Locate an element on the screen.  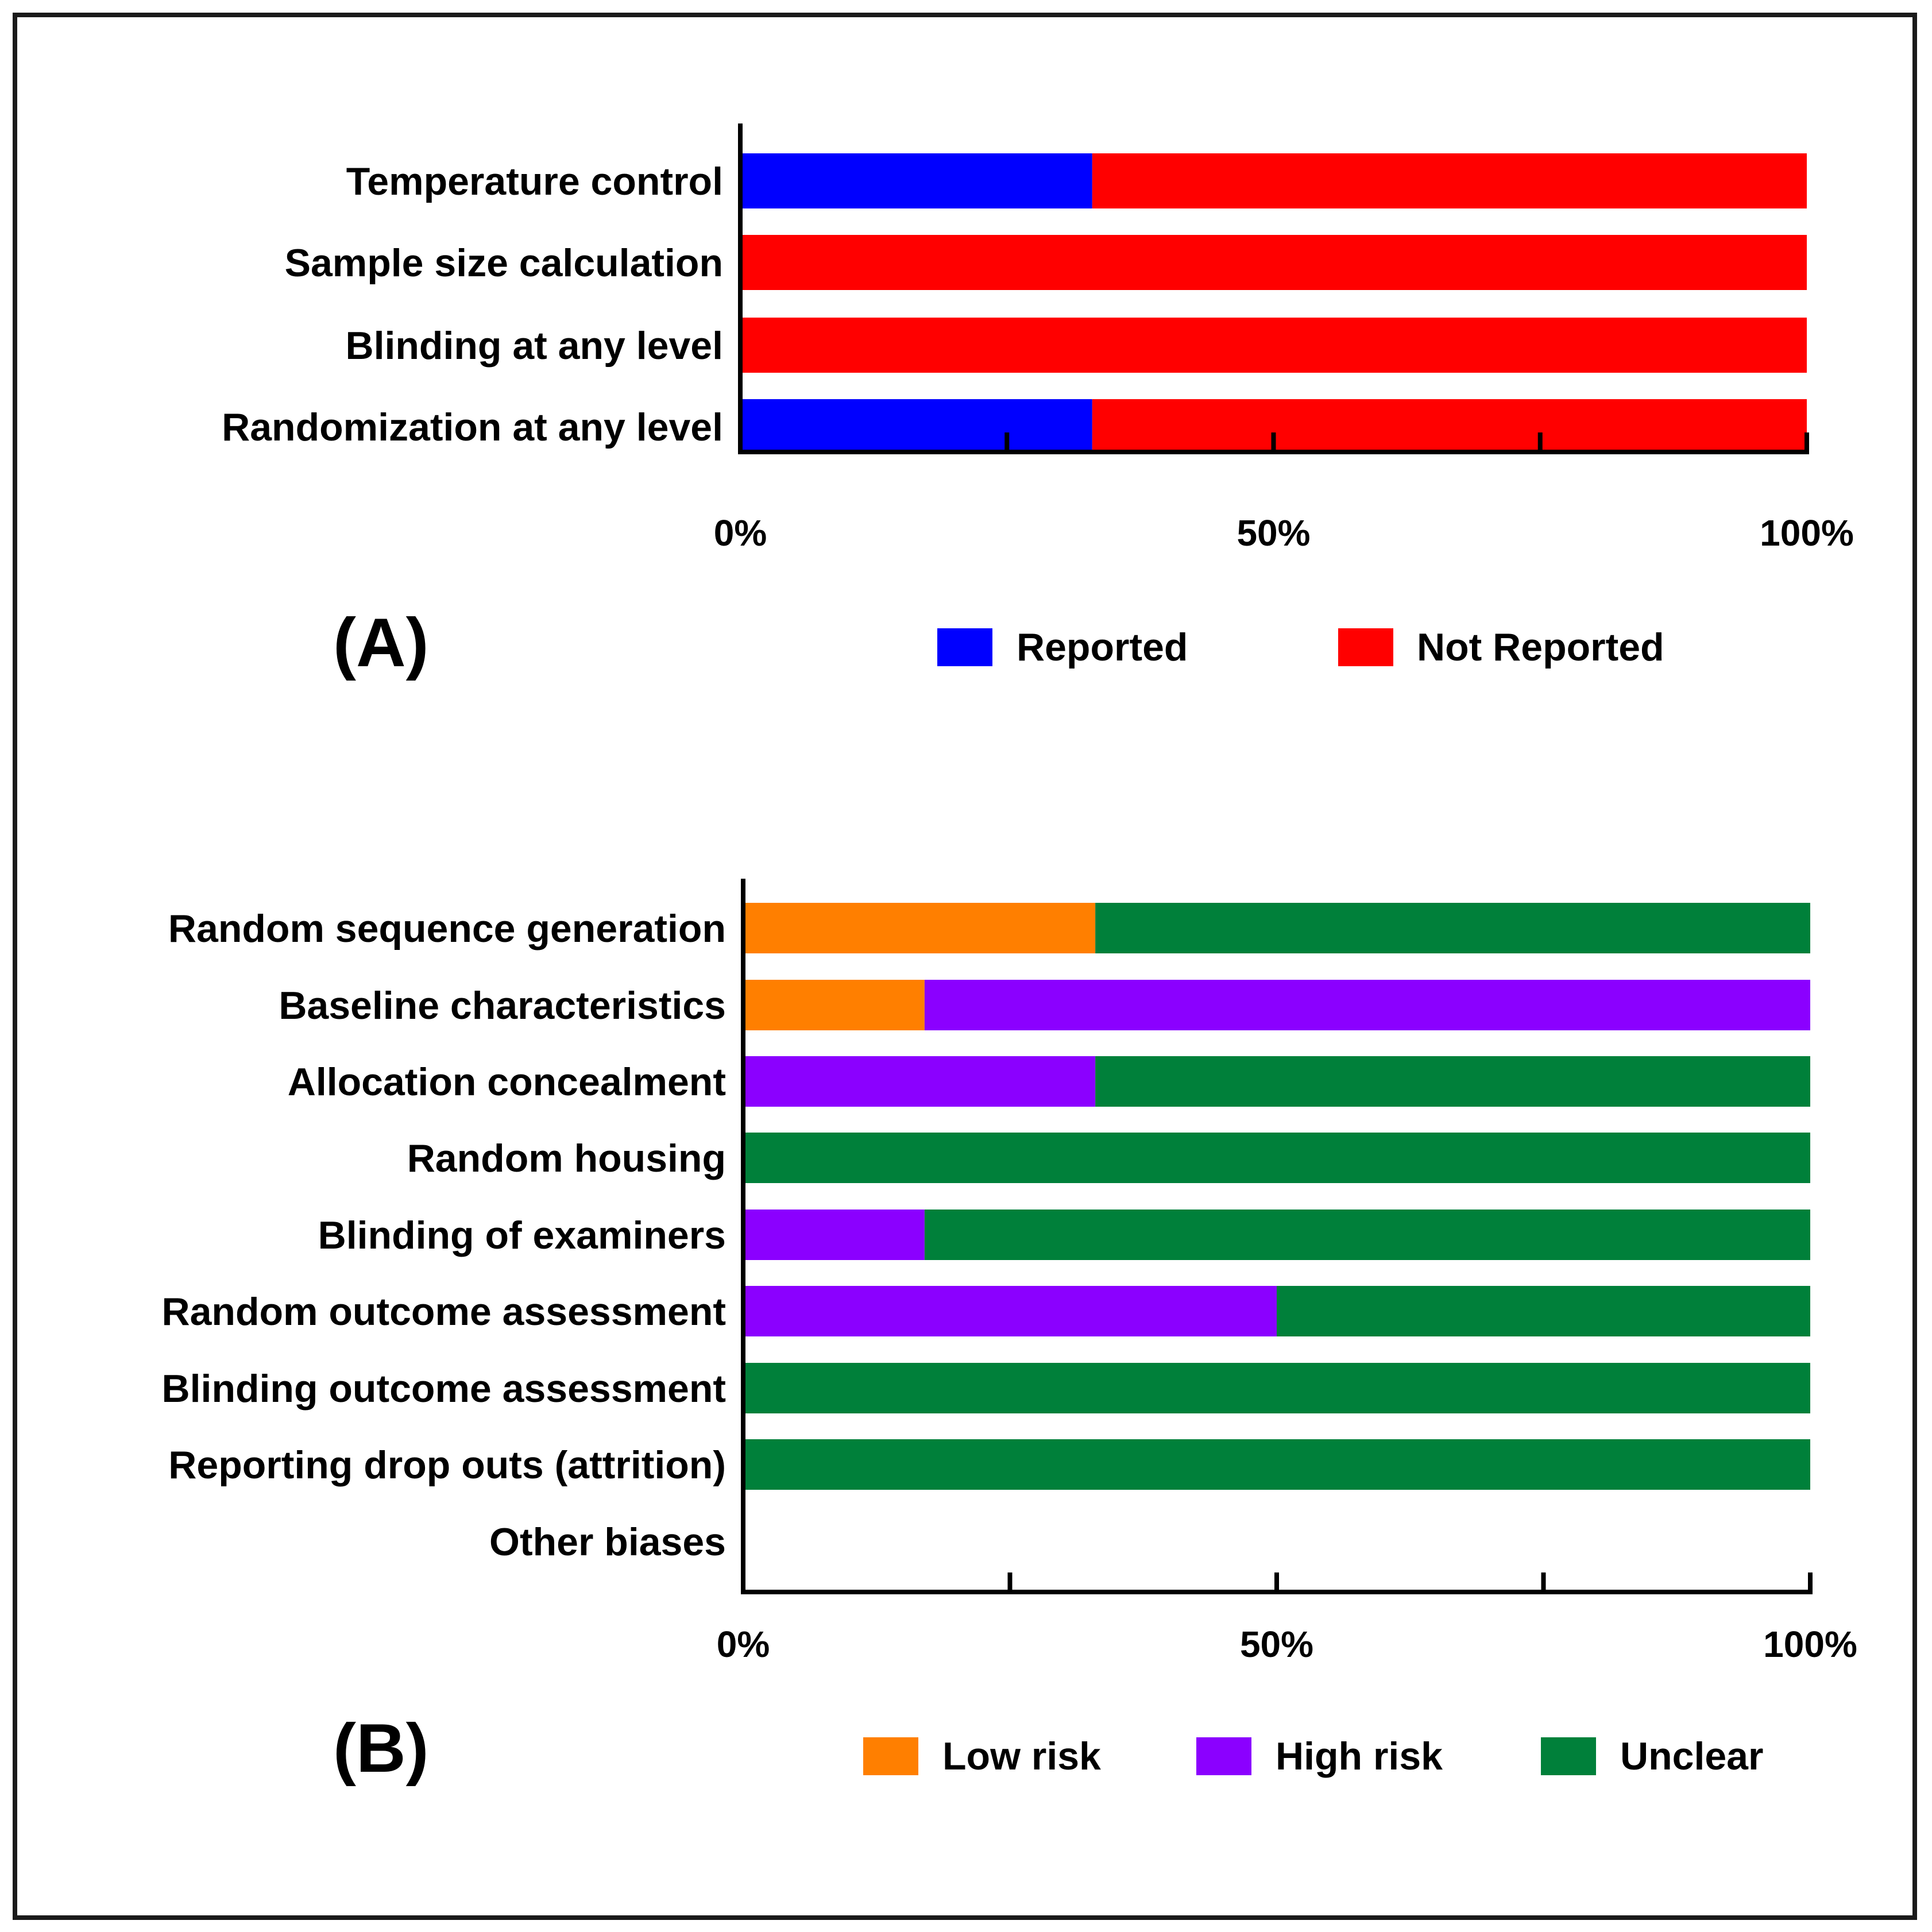
category-label: Reporting drop outs (attrition) is located at coordinates (447, 1465).